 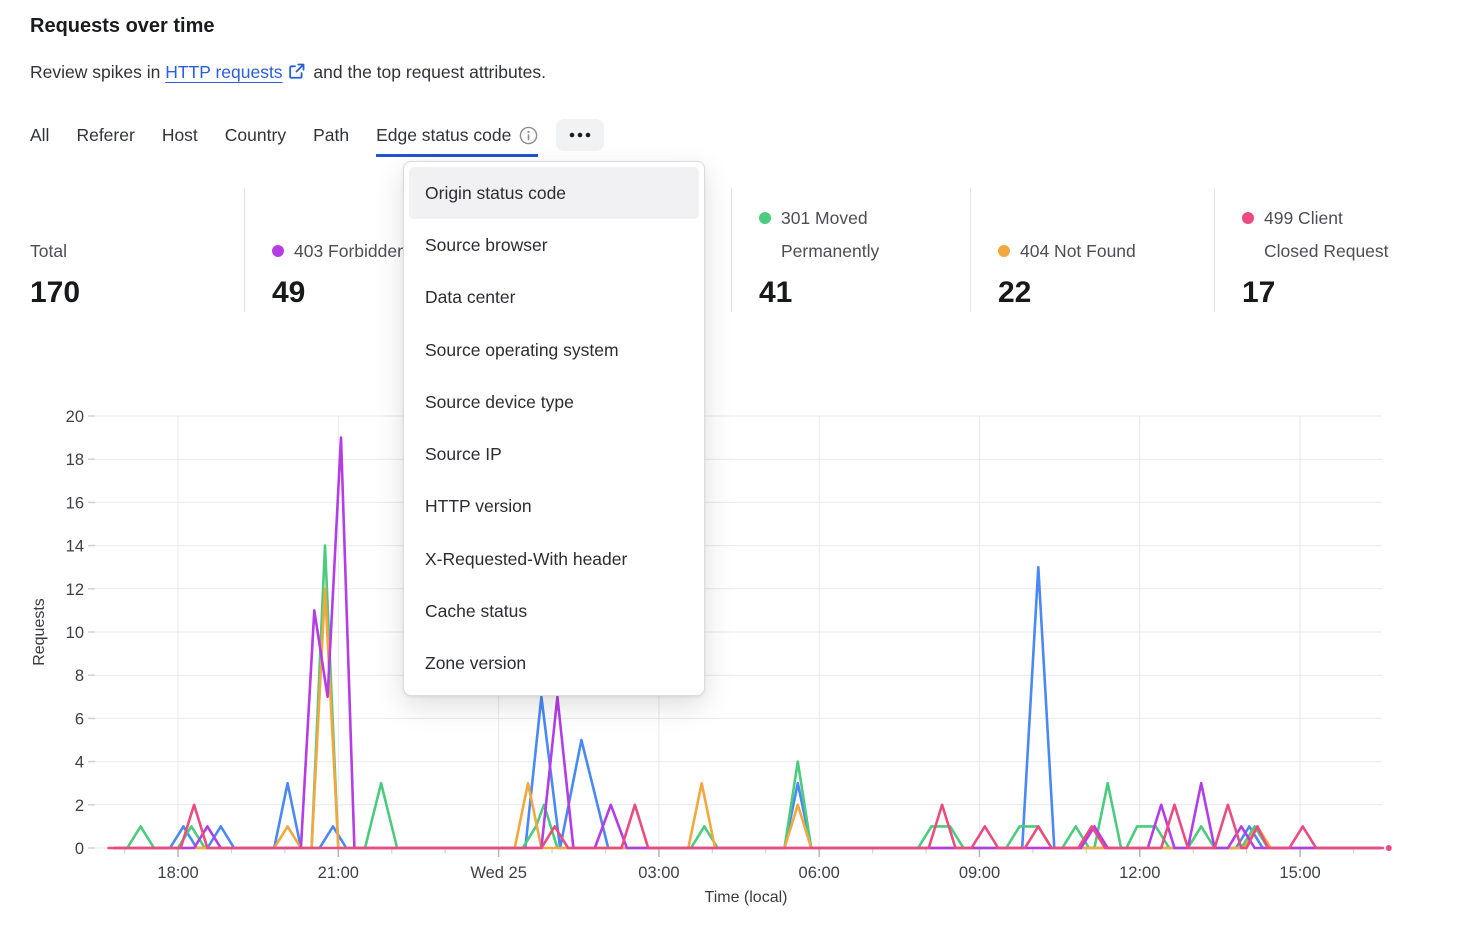 I want to click on stat-value: 170, so click(x=55, y=292).